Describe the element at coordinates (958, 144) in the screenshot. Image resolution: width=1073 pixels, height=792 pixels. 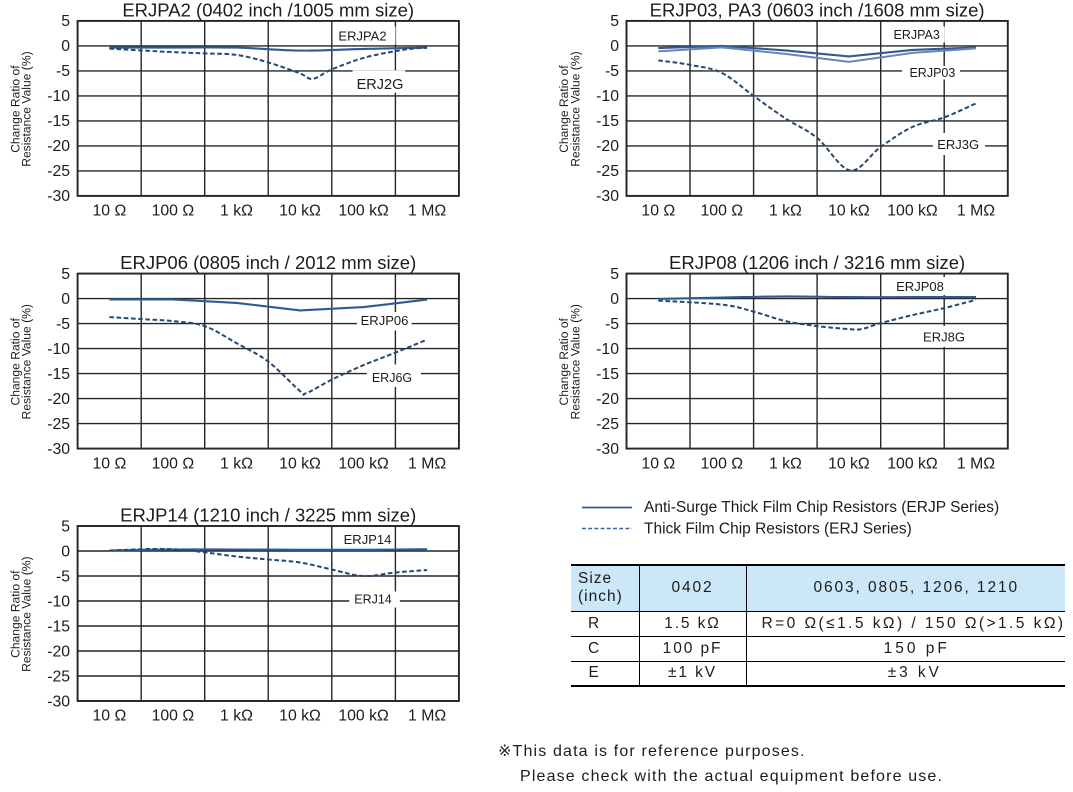
I see `svg-text: ERJ3G` at that location.